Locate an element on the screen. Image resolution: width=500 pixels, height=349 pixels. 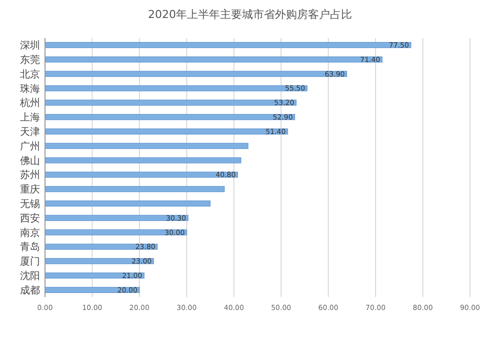
y-tick-label: 东莞 is located at coordinates (30, 60).